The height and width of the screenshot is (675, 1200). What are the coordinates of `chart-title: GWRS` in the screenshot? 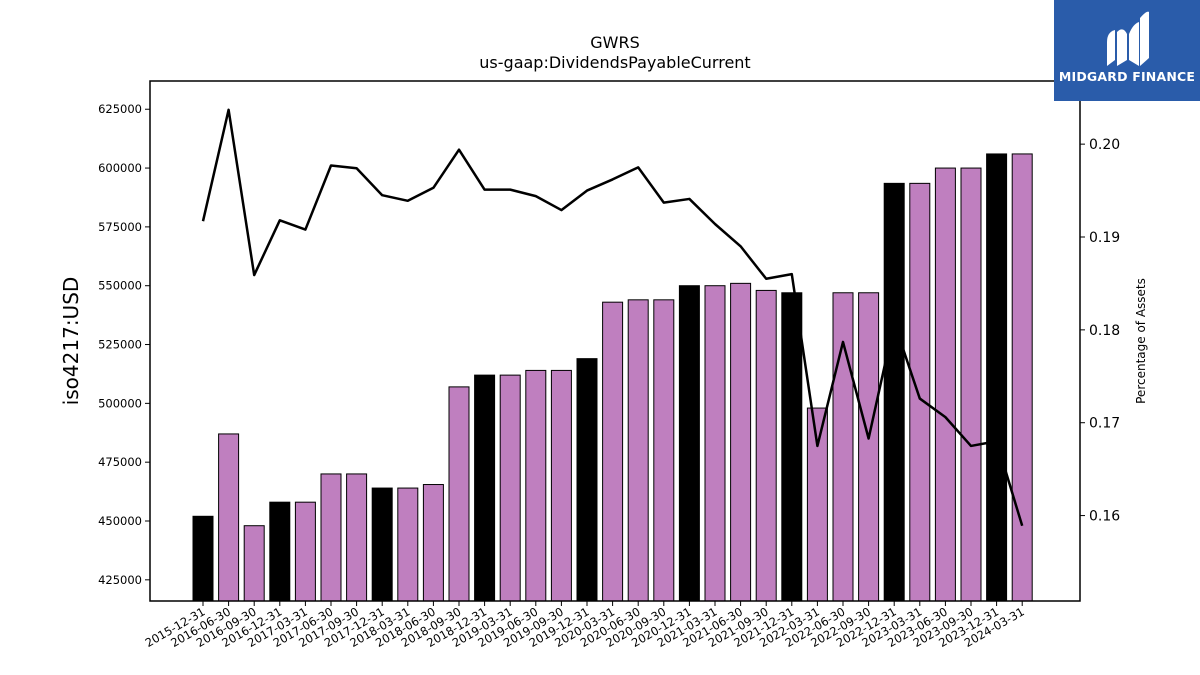 It's located at (615, 42).